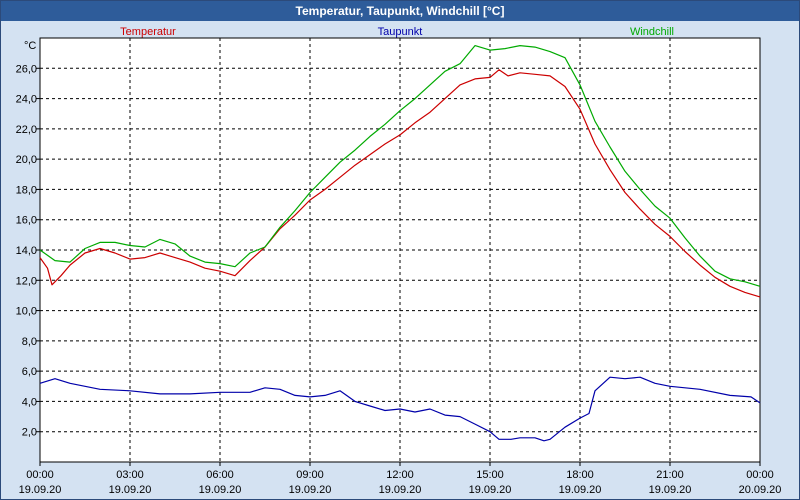  What do you see at coordinates (26, 221) in the screenshot?
I see `y-tick-label: 16,0` at bounding box center [26, 221].